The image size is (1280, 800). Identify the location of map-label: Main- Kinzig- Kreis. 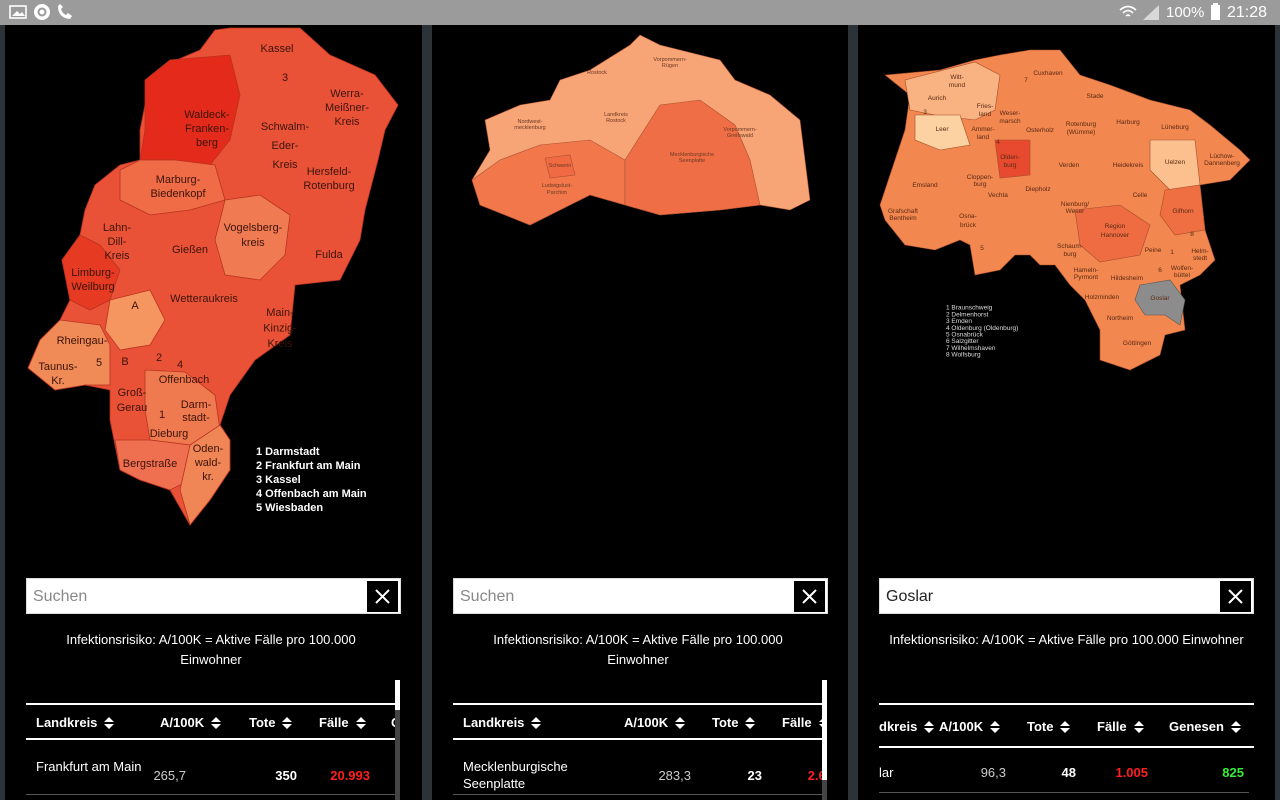
(280, 328).